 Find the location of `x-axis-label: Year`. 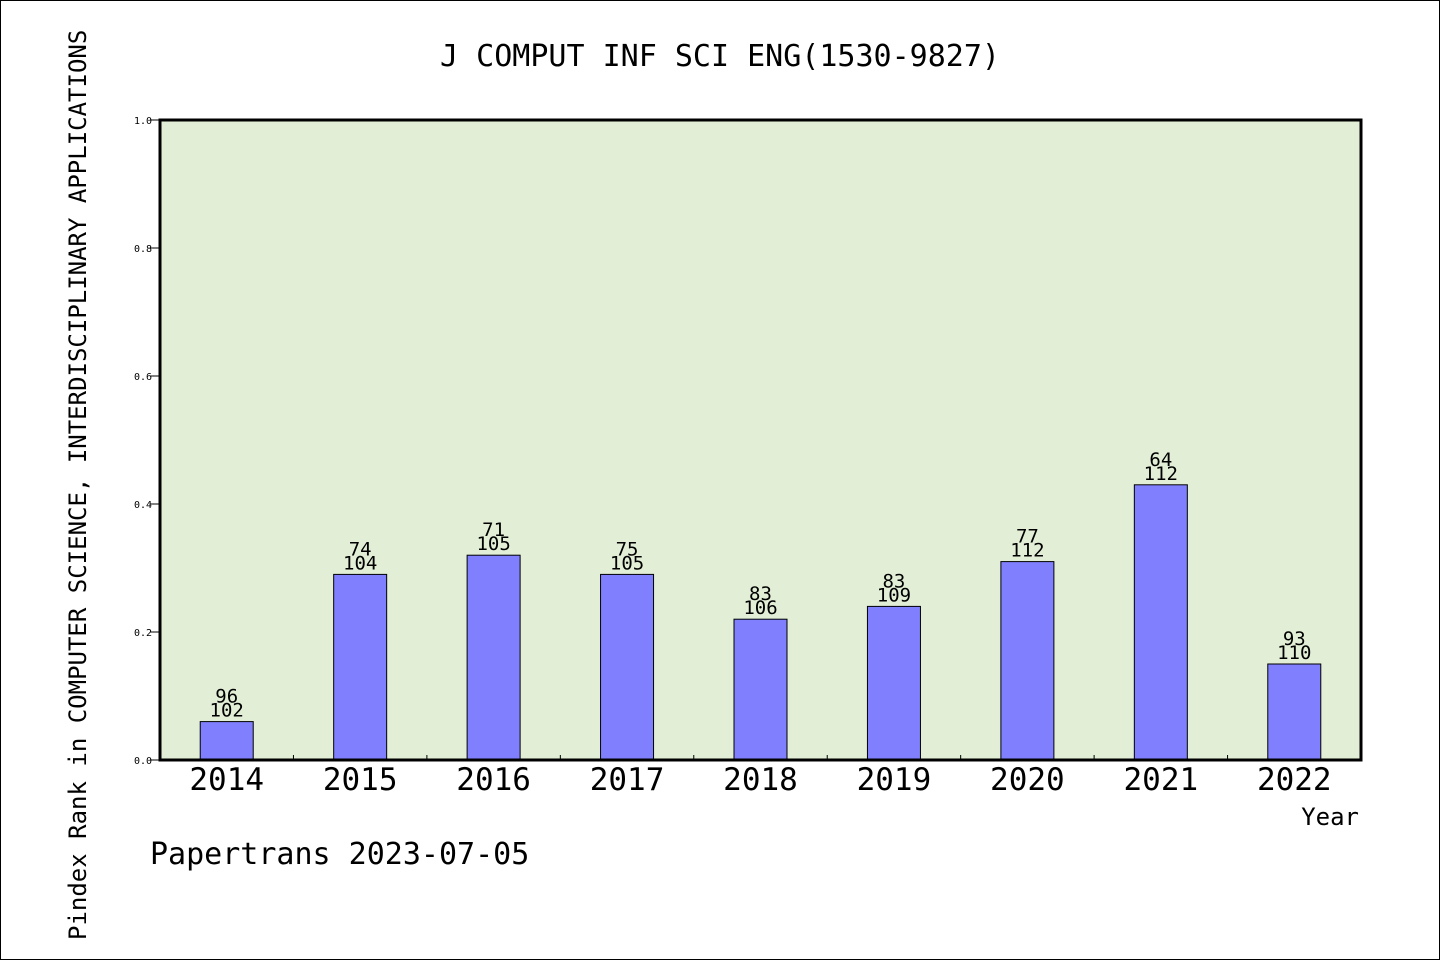

x-axis-label: Year is located at coordinates (1330, 817).